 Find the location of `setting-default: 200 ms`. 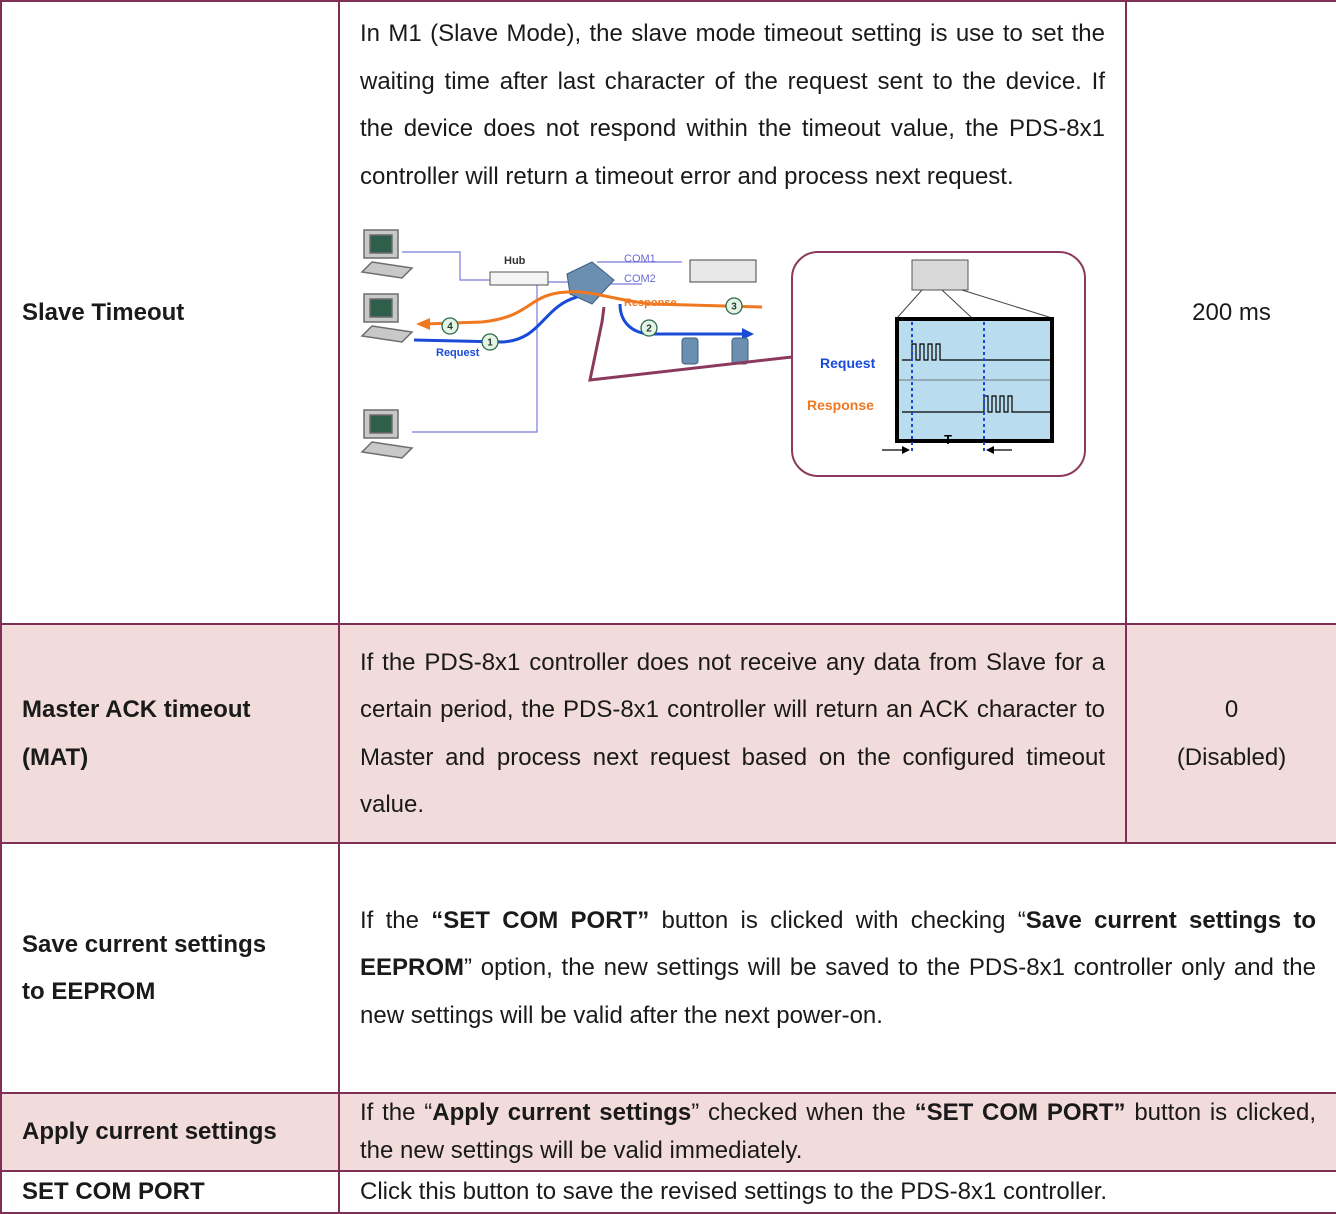

setting-default: 200 ms is located at coordinates (1230, 312).